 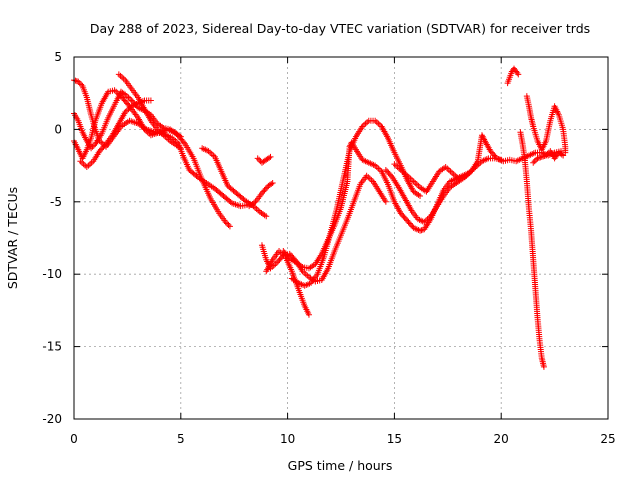 What do you see at coordinates (56, 202) in the screenshot?
I see `y-tick-label: -5` at bounding box center [56, 202].